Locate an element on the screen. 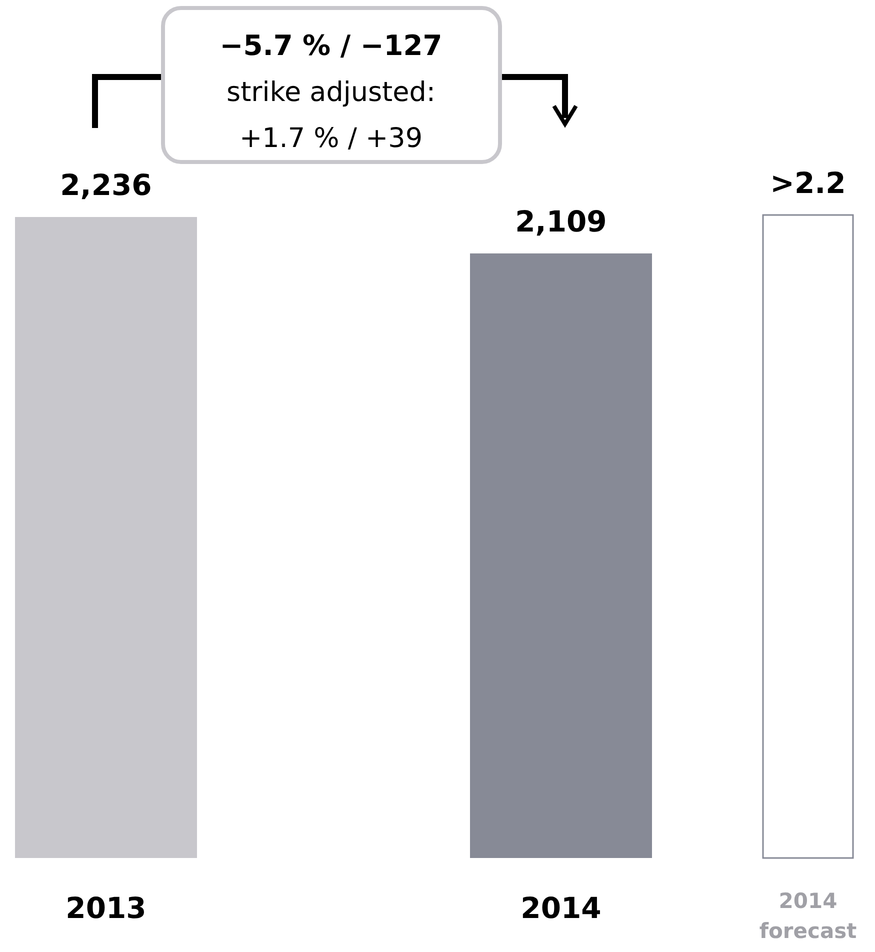  text: −5.7 % / −127 strike adjusted: +1.7 % / +39 is located at coordinates (331, 91).